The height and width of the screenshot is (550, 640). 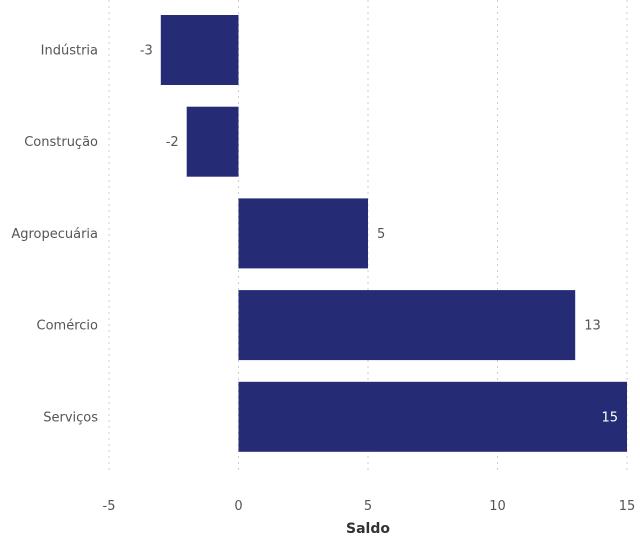 I want to click on data-label: 5, so click(x=381, y=234).